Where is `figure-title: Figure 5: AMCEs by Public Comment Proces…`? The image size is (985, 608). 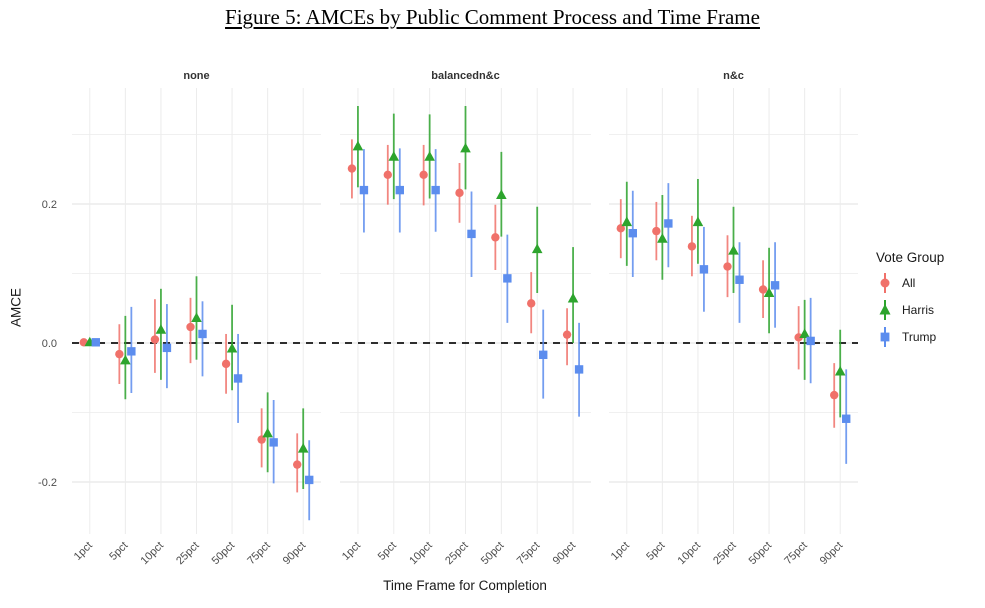 figure-title: Figure 5: AMCEs by Public Comment Proces… is located at coordinates (492, 17).